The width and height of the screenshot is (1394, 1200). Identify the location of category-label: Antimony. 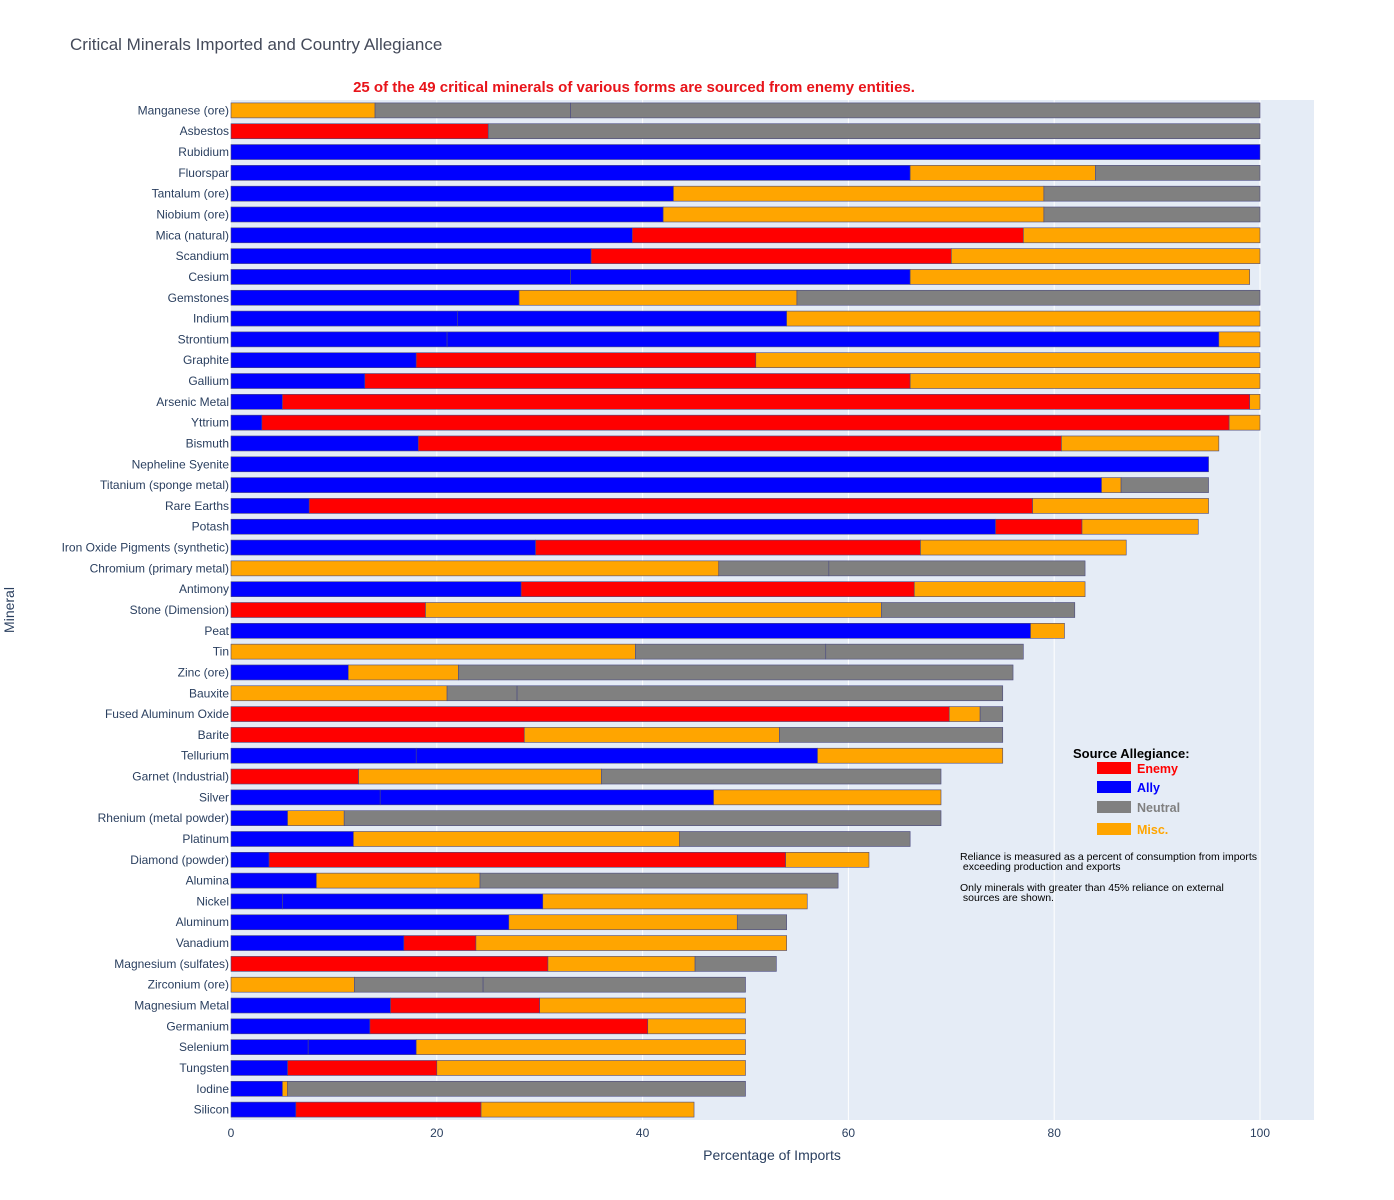
(204, 589).